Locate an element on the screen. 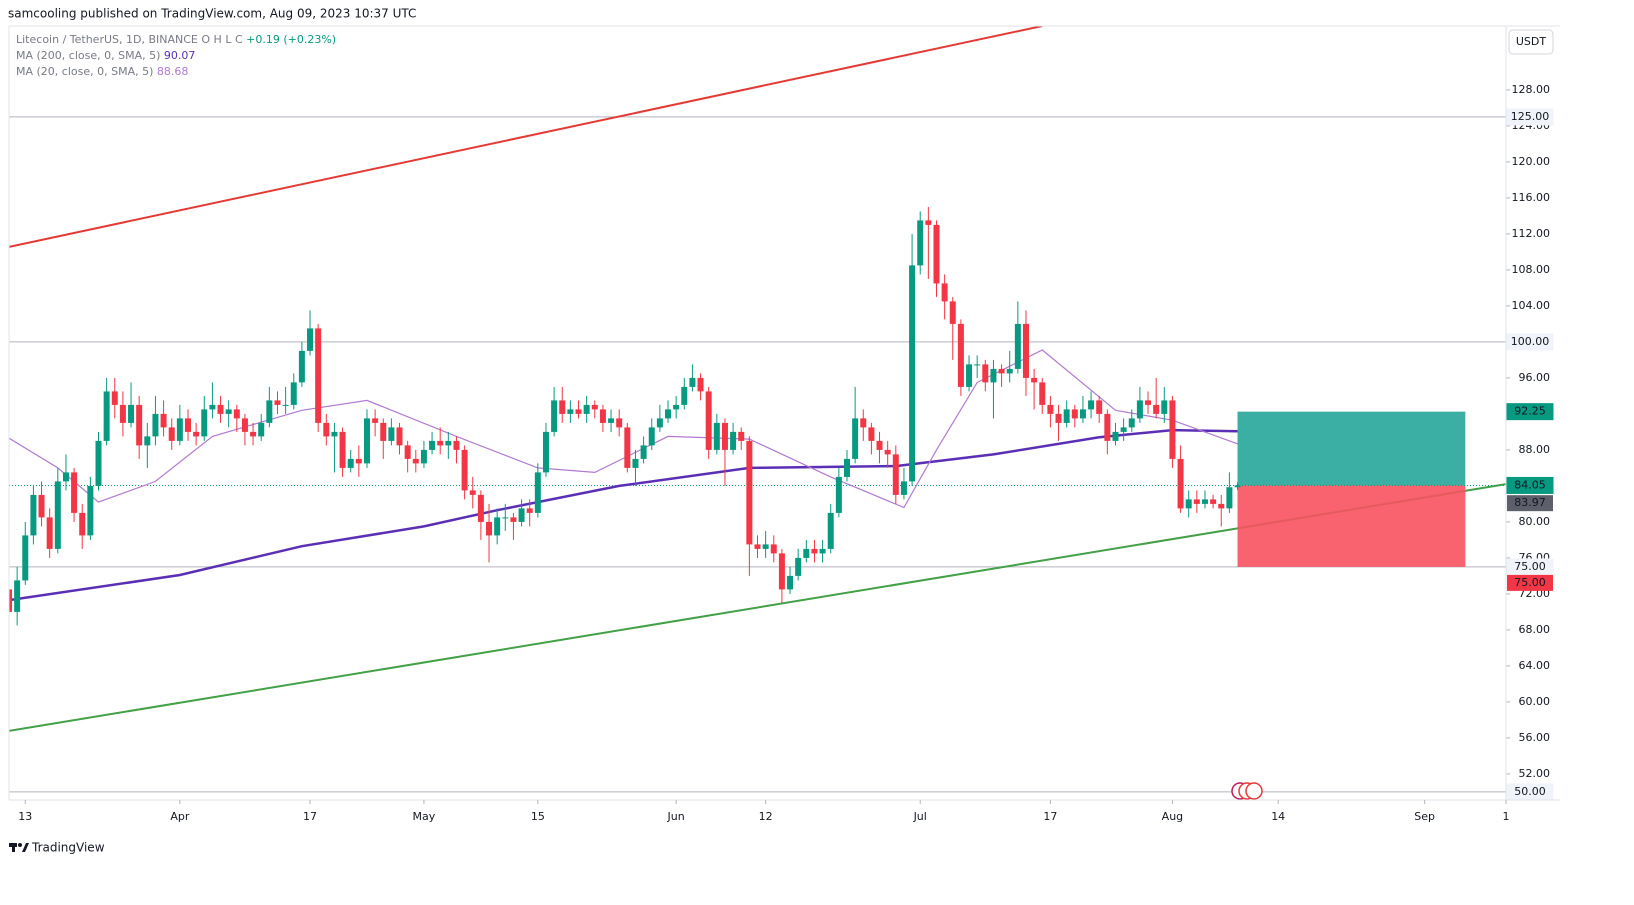  y-tick-label: 108.00 is located at coordinates (1531, 269).